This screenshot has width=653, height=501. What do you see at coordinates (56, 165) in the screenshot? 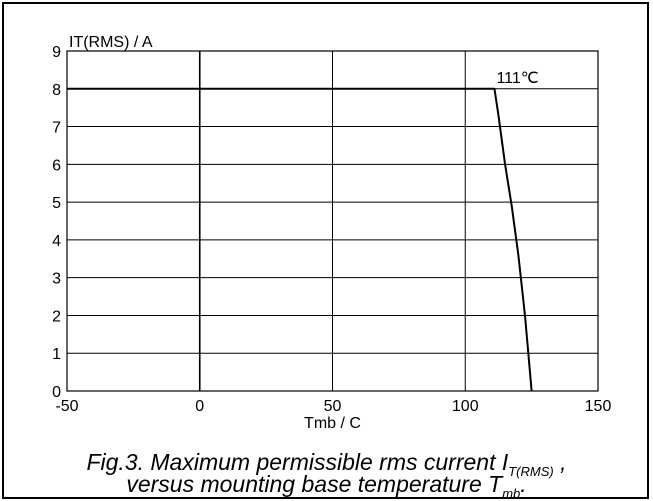
I see `y-tick-label: 6` at bounding box center [56, 165].